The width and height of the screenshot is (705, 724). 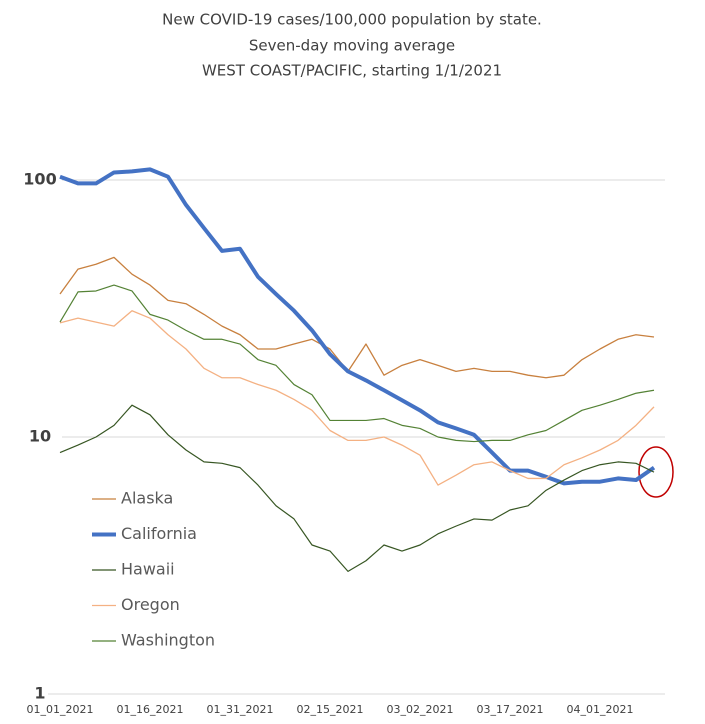 I want to click on y-tick-label: 10, so click(x=40, y=436).